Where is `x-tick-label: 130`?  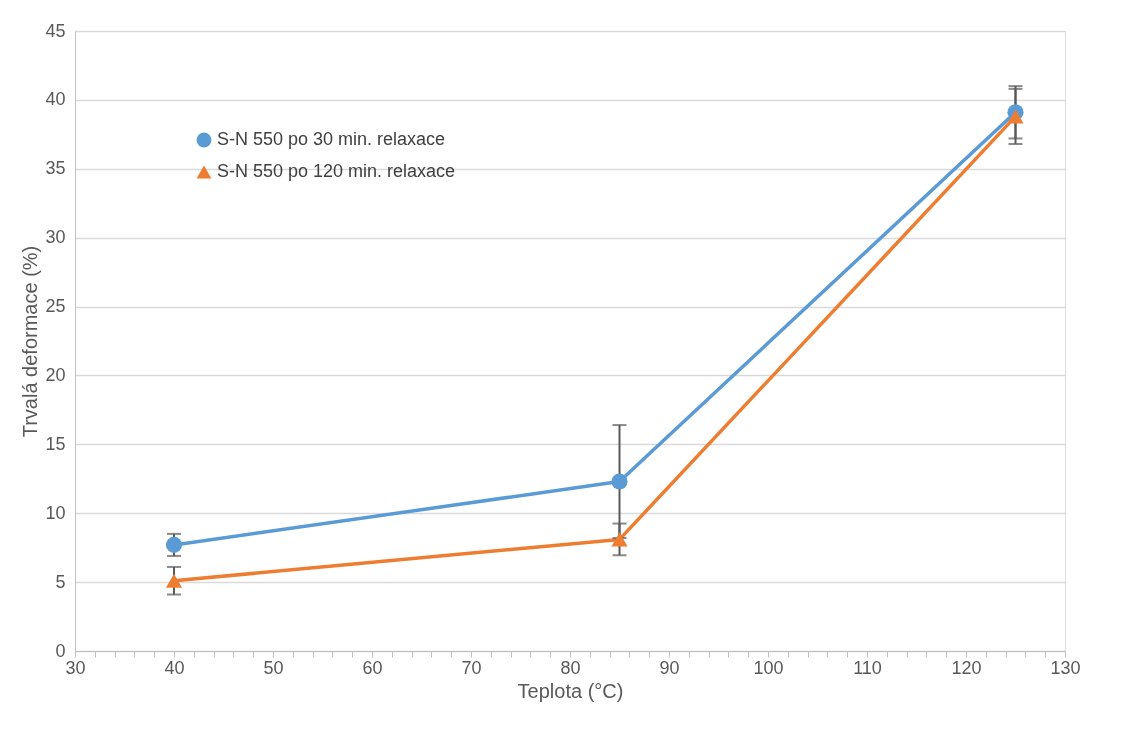
x-tick-label: 130 is located at coordinates (1065, 667).